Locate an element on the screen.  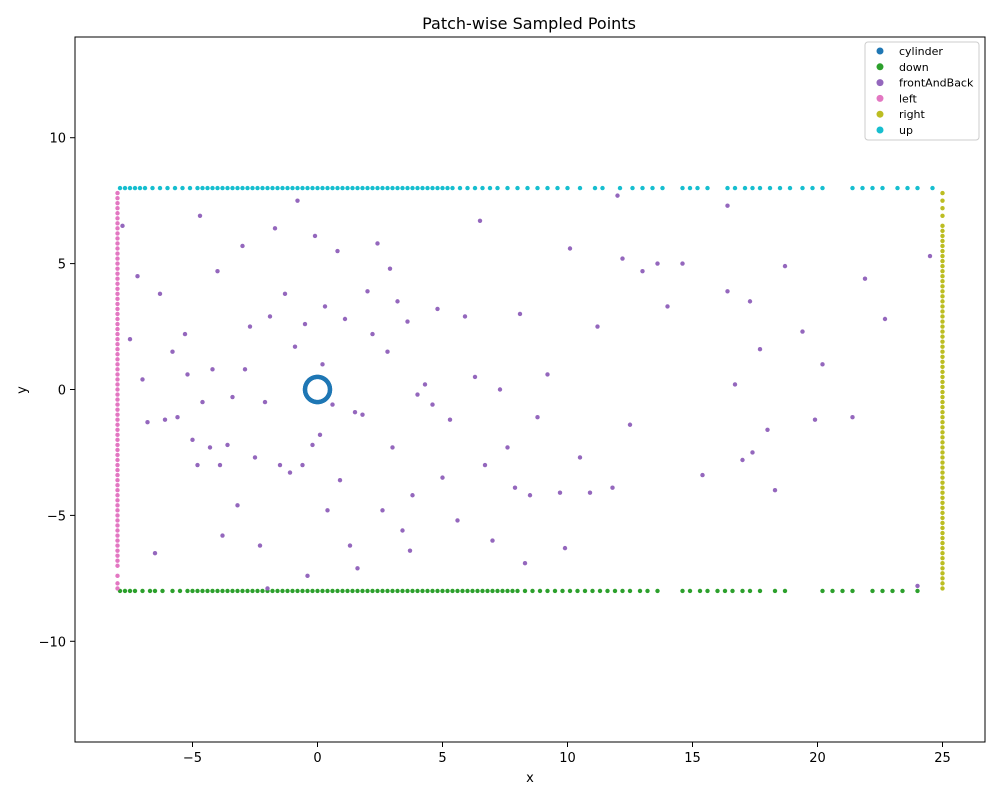
x-tick-label: 15 is located at coordinates (692, 758).